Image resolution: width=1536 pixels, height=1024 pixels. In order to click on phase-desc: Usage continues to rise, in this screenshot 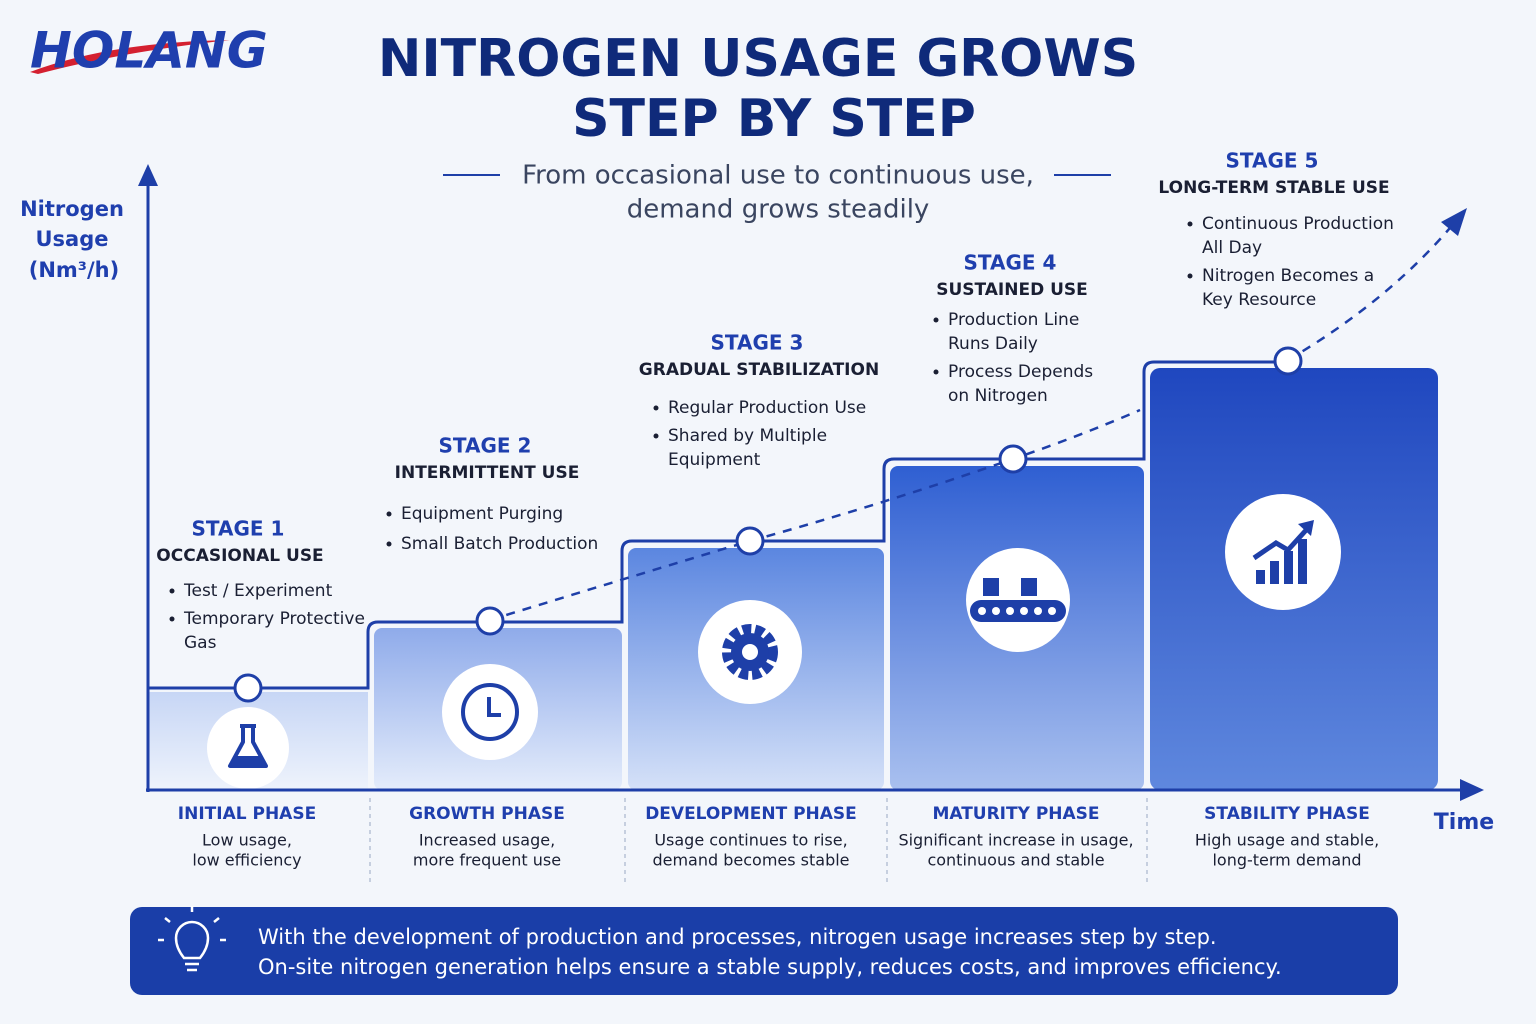, I will do `click(750, 840)`.